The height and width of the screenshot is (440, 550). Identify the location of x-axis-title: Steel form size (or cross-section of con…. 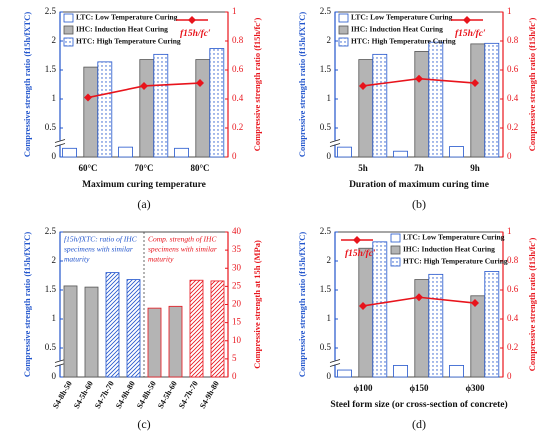
(418, 404).